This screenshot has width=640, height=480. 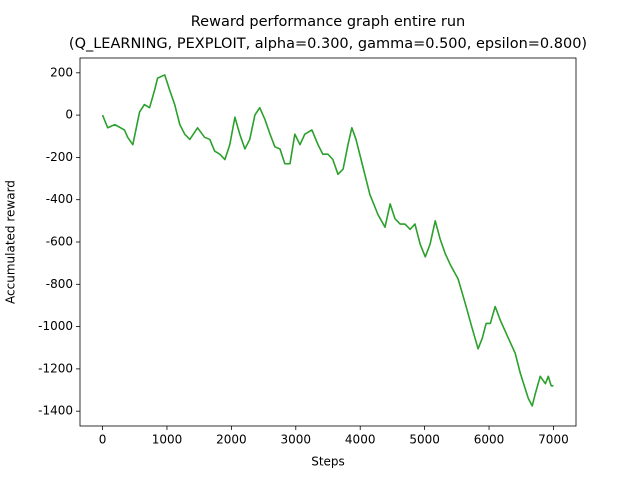 What do you see at coordinates (553, 440) in the screenshot?
I see `x-tick-label: 7000` at bounding box center [553, 440].